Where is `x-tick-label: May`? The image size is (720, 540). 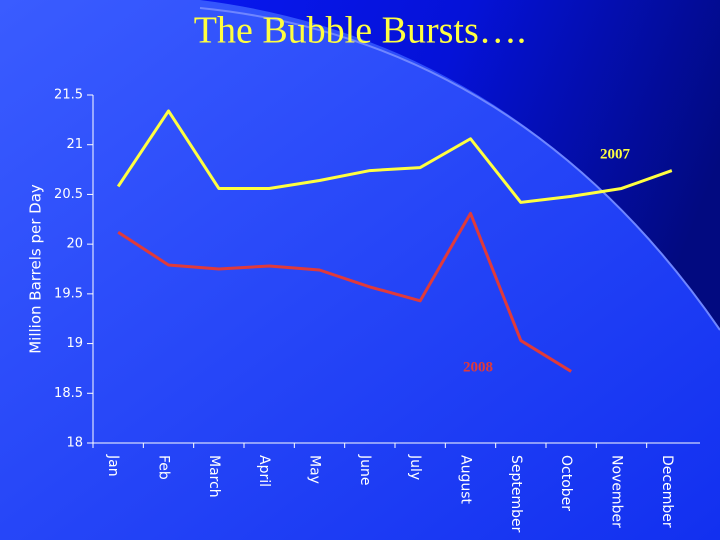
x-tick-label: May is located at coordinates (315, 469).